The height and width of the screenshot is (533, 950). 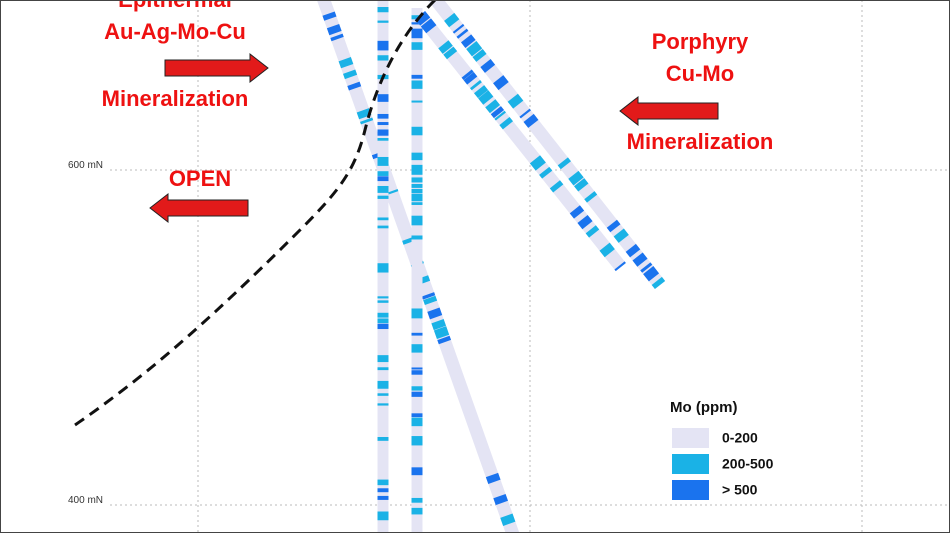 I want to click on label: OPEN, so click(x=200, y=178).